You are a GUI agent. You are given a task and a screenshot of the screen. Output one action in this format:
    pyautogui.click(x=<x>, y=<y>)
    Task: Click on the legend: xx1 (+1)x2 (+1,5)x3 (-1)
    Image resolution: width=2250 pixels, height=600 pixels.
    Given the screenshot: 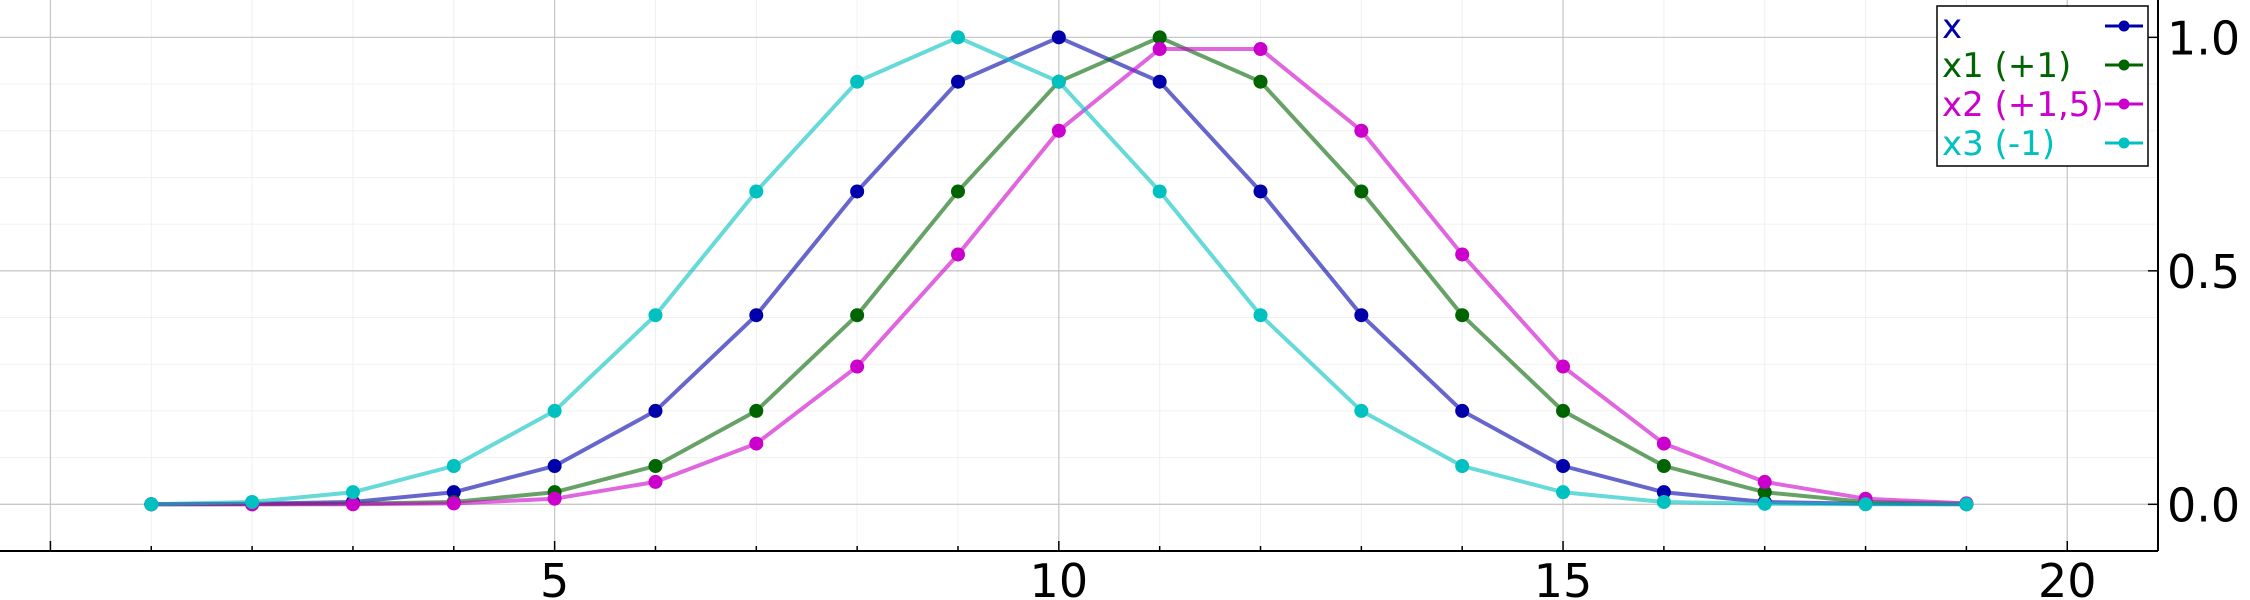 What is the action you would take?
    pyautogui.click(x=2042, y=86)
    